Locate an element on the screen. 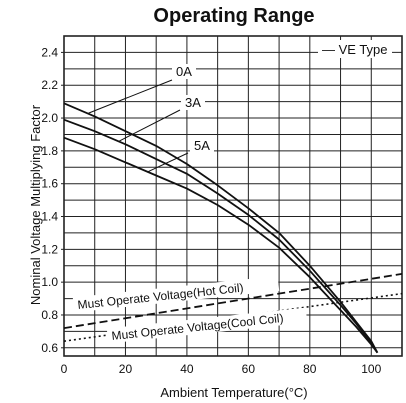  y-tick-label: 1.8 is located at coordinates (49, 151).